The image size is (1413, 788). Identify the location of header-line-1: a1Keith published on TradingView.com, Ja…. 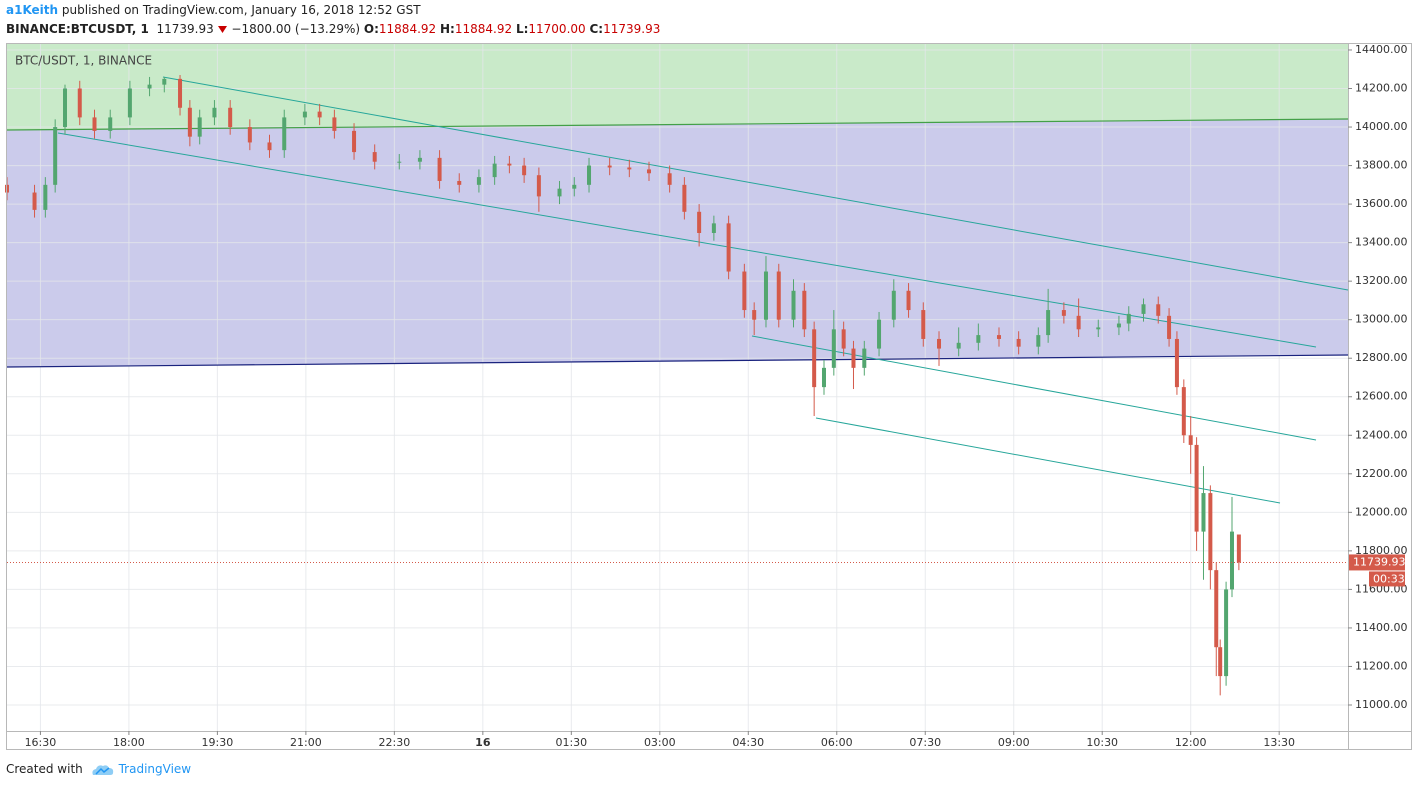
(213, 10).